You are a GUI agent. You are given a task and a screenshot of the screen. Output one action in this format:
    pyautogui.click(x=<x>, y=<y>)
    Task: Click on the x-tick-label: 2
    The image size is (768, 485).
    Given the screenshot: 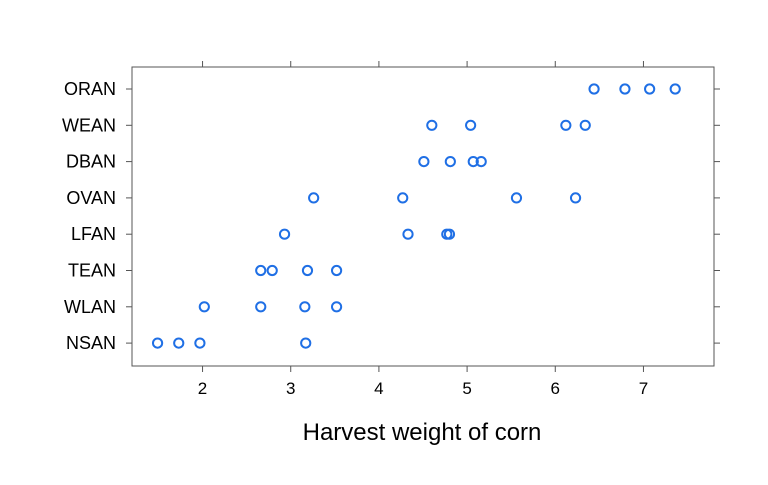 What is the action you would take?
    pyautogui.click(x=202, y=388)
    